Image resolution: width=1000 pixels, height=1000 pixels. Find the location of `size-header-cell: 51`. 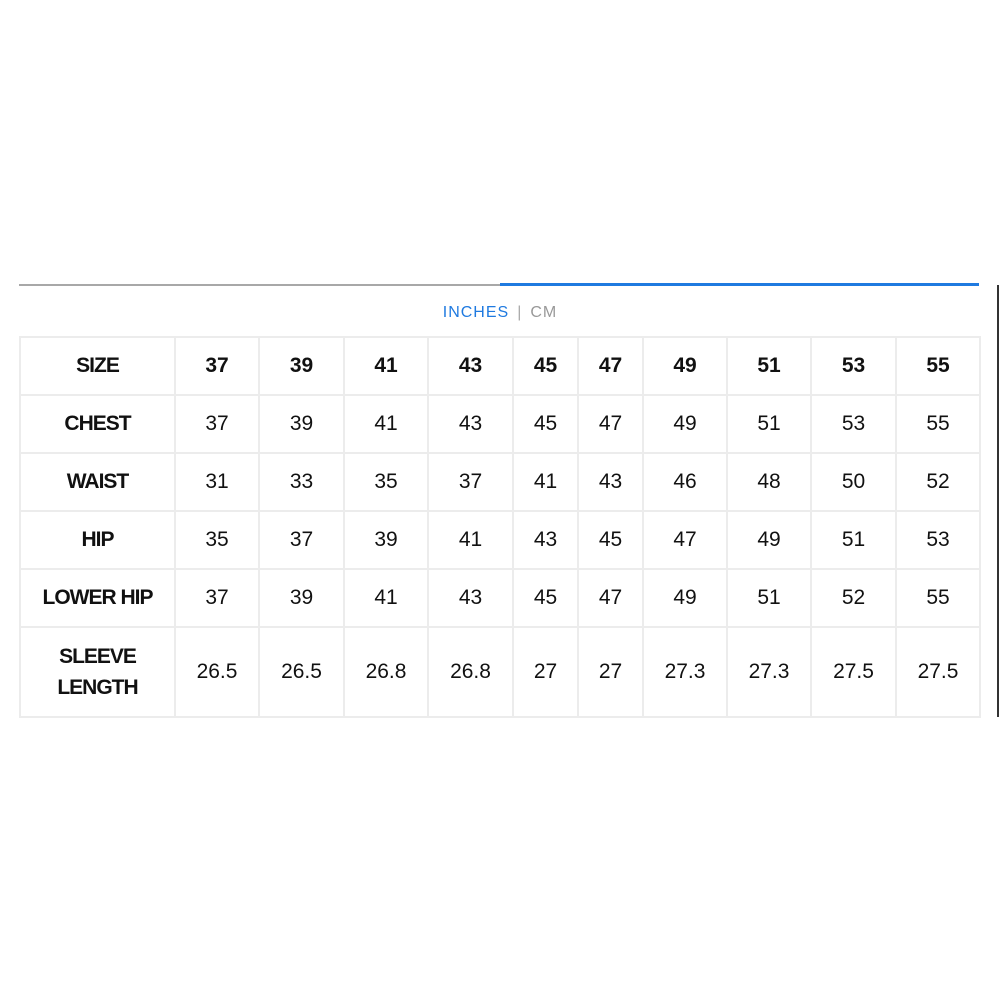

size-header-cell: 51 is located at coordinates (769, 366).